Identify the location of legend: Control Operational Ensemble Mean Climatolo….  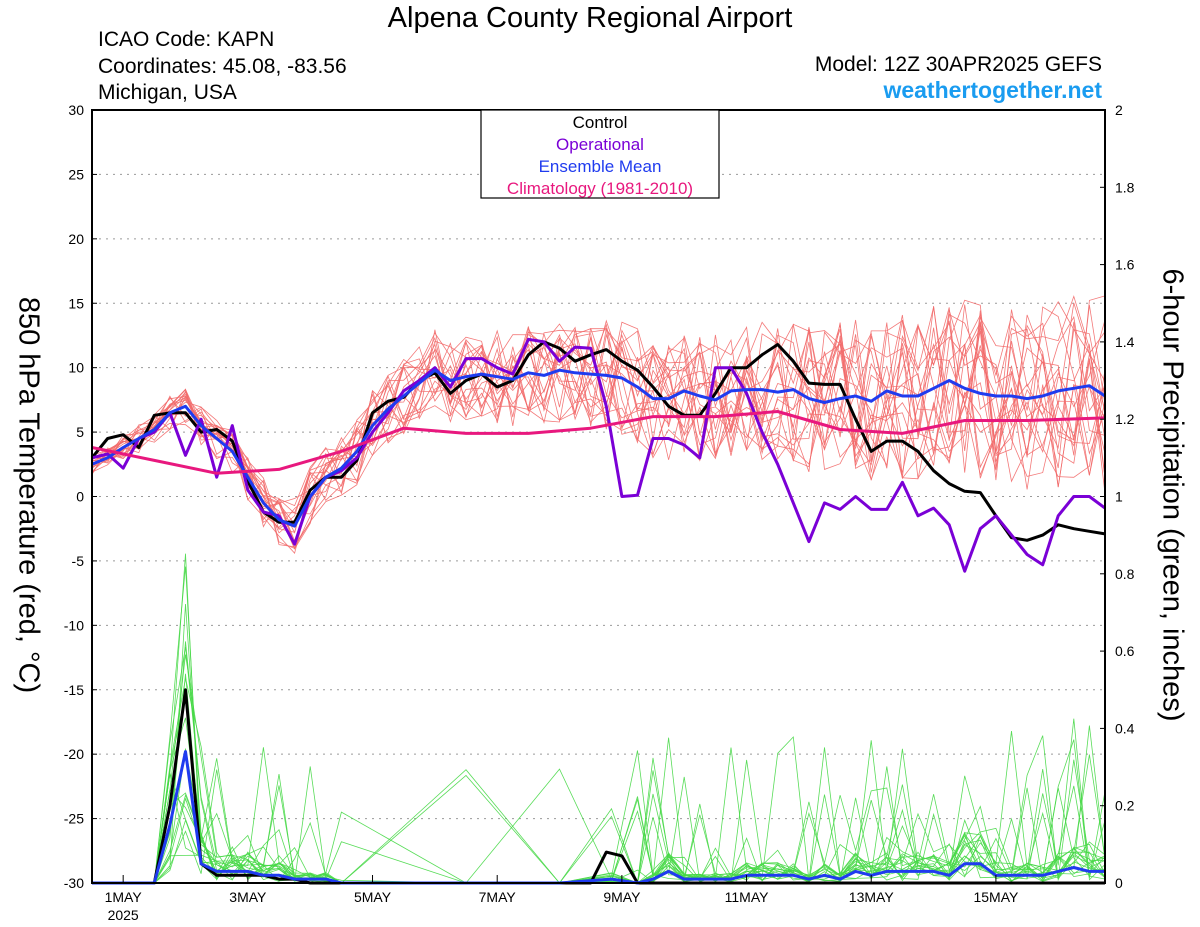
(600, 154).